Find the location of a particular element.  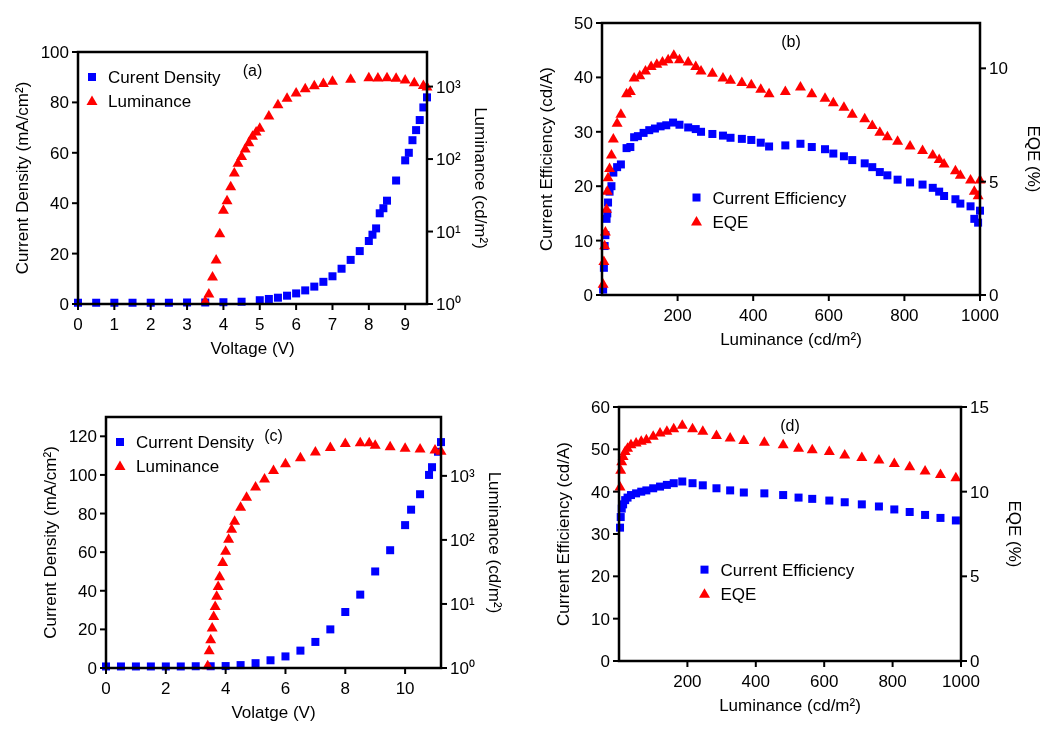

x-tick-label: 1 is located at coordinates (114, 324).